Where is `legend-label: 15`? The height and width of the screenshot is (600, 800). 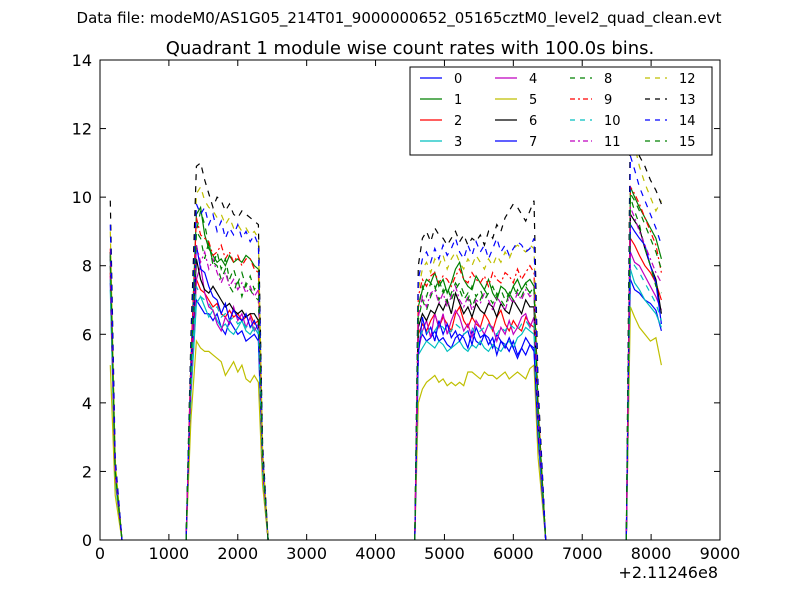
legend-label: 15 is located at coordinates (687, 142).